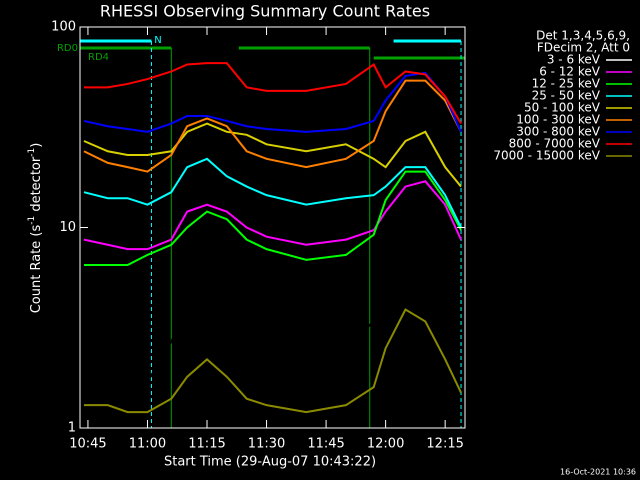 This screenshot has width=640, height=480. I want to click on state-label: RD4, so click(98, 57).